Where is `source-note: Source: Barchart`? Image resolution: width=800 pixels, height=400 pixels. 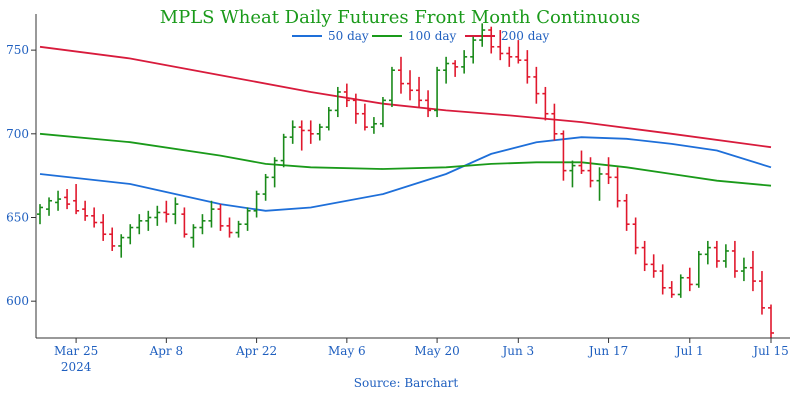
source-note: Source: Barchart is located at coordinates (406, 383).